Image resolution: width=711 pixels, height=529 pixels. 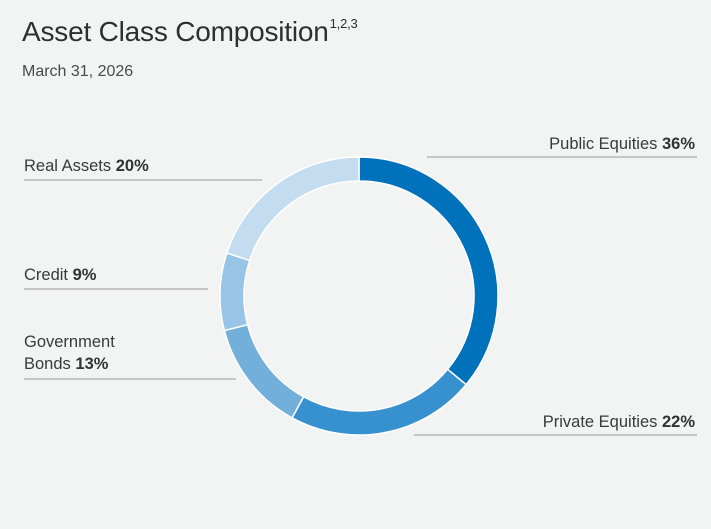 What do you see at coordinates (132, 166) in the screenshot?
I see `label-real-assets-value: 20%` at bounding box center [132, 166].